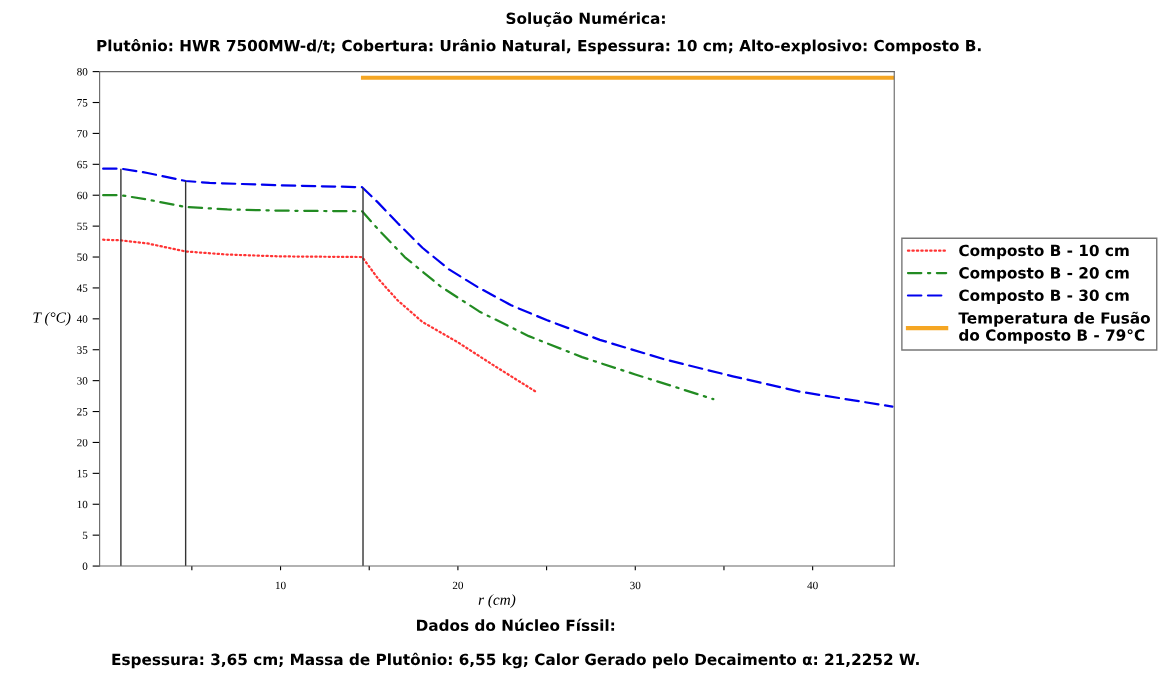  What do you see at coordinates (82, 504) in the screenshot?
I see `y-tick-label: 10` at bounding box center [82, 504].